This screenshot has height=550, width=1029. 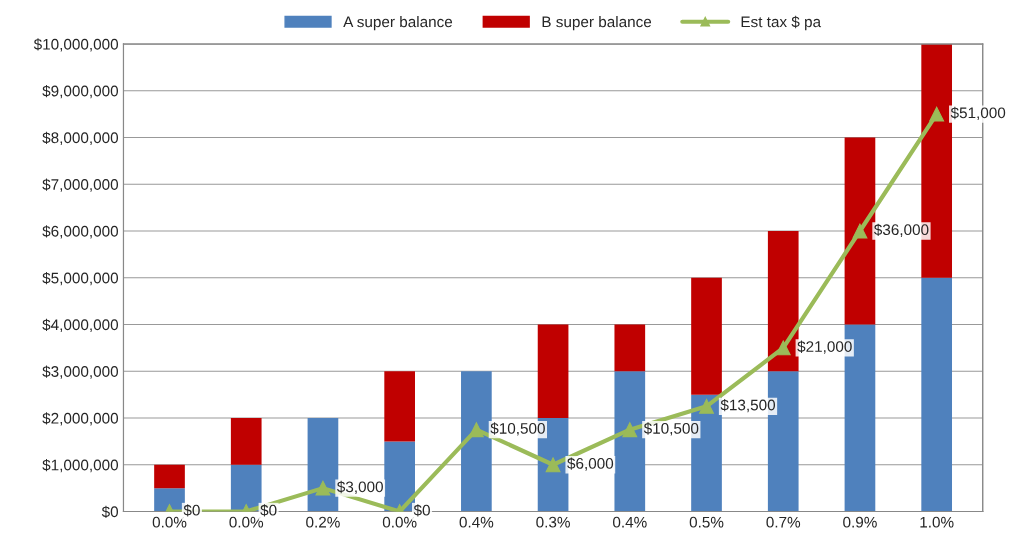 What do you see at coordinates (706, 522) in the screenshot?
I see `x-tick-label: 0.5%` at bounding box center [706, 522].